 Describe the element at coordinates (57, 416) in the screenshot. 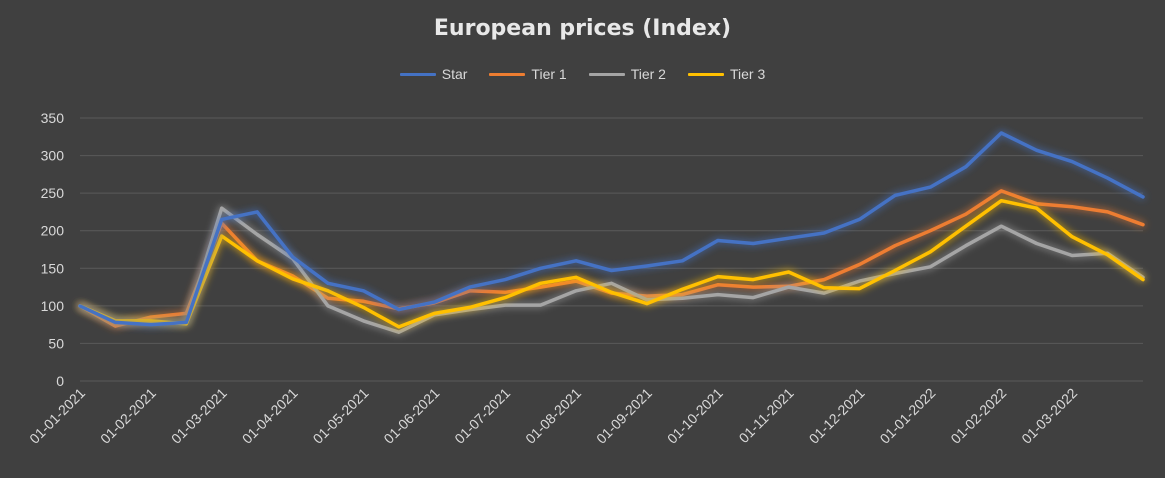

I see `x-tick-label: 01-01-2021` at that location.